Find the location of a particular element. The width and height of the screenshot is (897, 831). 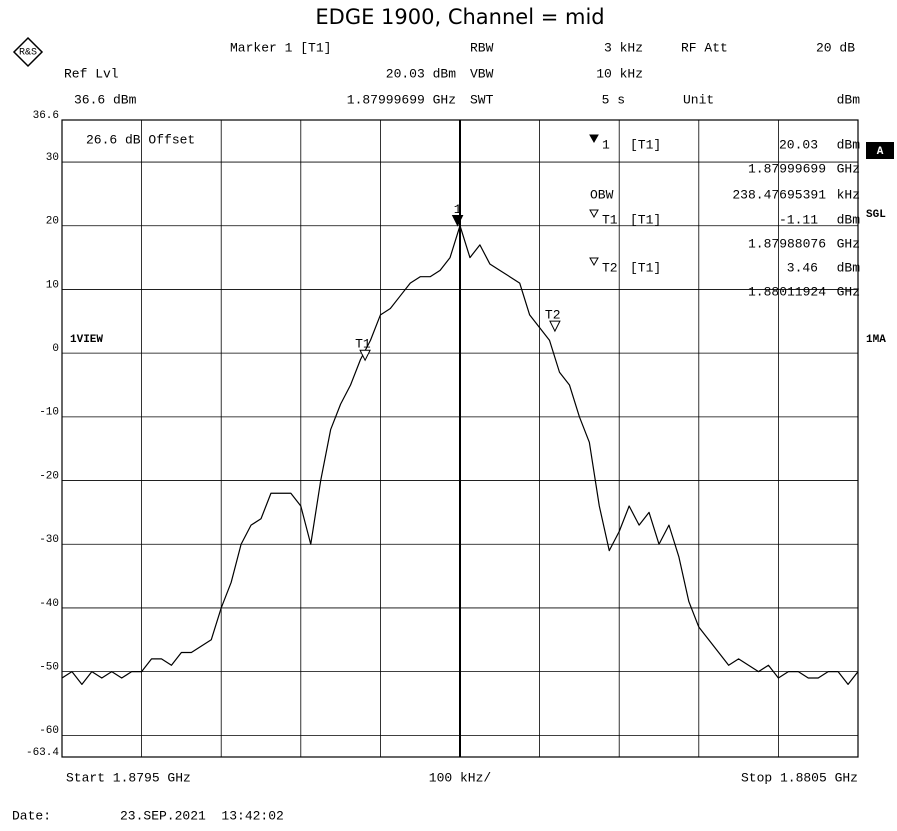

marker-freq: 1.87988076 is located at coordinates (787, 243).